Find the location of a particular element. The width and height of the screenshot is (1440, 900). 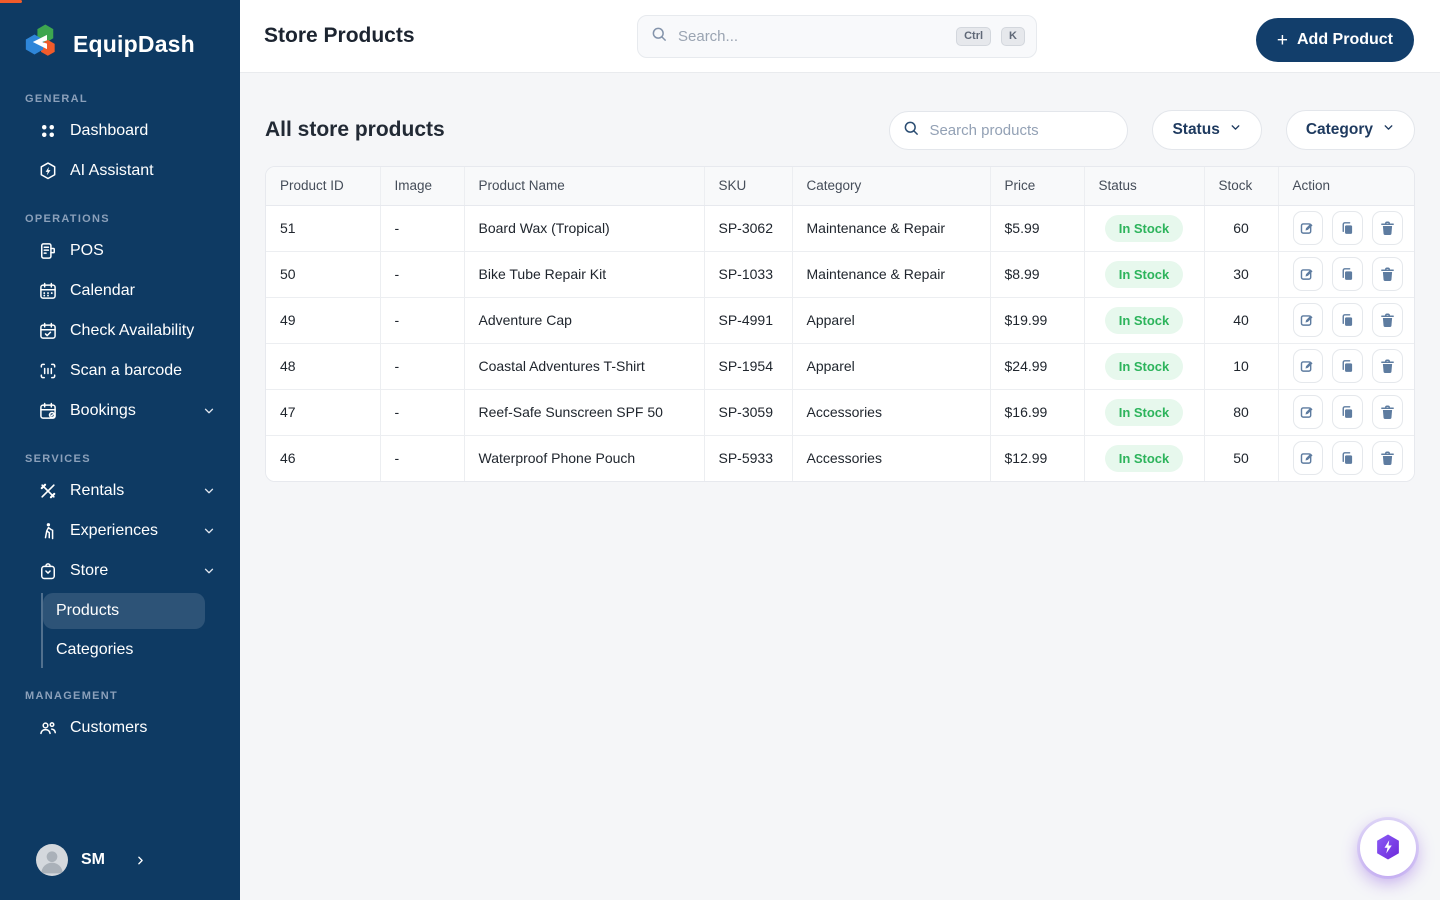

section-label-management: MANAGEMENT is located at coordinates (72, 696).